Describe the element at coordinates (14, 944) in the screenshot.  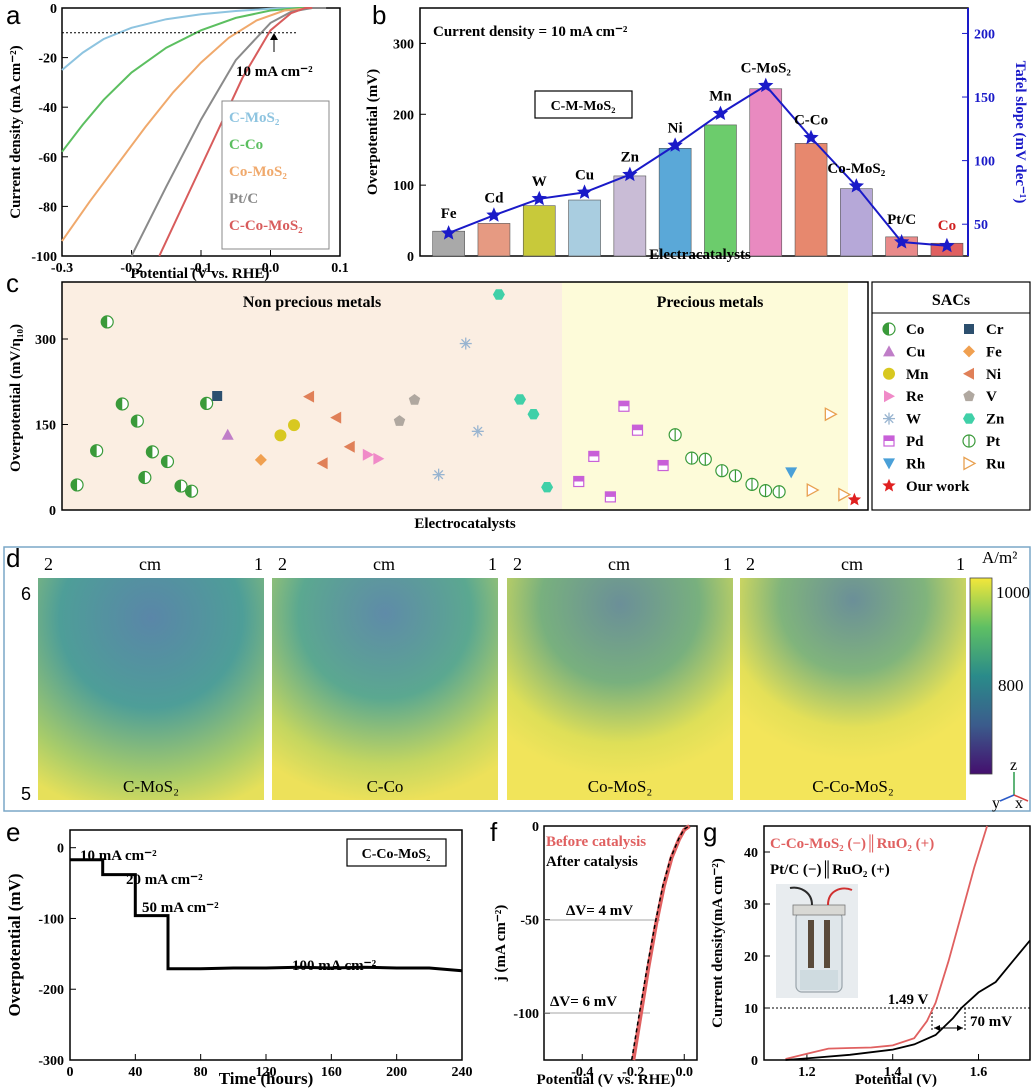
I see `ylabel-e: Overpotential (mV)` at that location.